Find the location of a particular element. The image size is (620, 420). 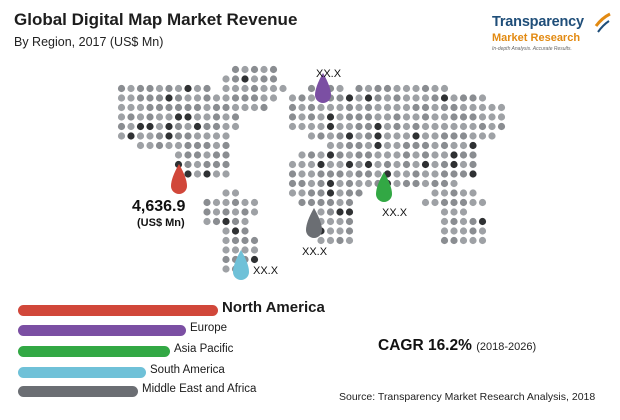

north-america-unit-label: (US$ Mn) is located at coordinates (161, 223).